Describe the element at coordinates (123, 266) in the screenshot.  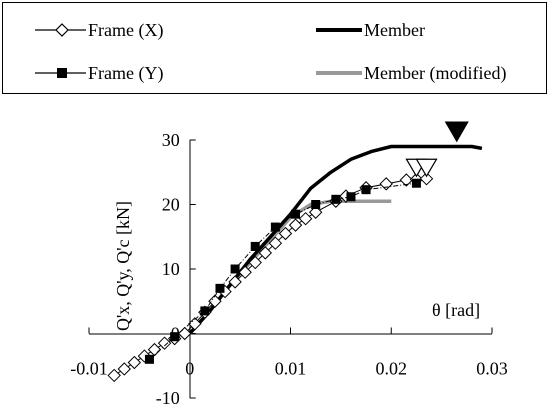
I see `y-axis-label: Q'x, Q'y, Q'c [kN]` at that location.